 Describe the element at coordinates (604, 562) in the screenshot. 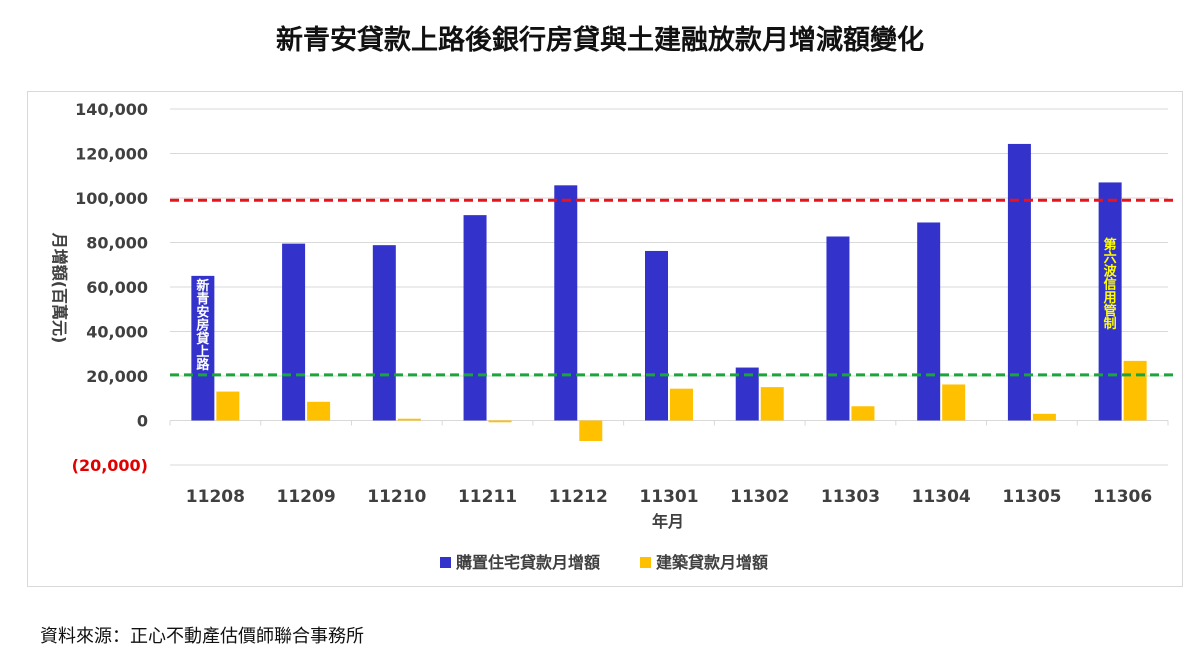

I see `legend: 購置住宅貸款月增額 建築貸款月增額` at that location.